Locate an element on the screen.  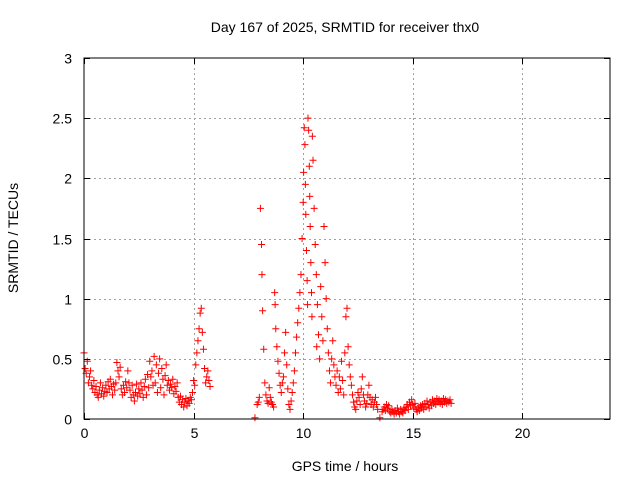
y-tick-label: 0.5 is located at coordinates (63, 360).